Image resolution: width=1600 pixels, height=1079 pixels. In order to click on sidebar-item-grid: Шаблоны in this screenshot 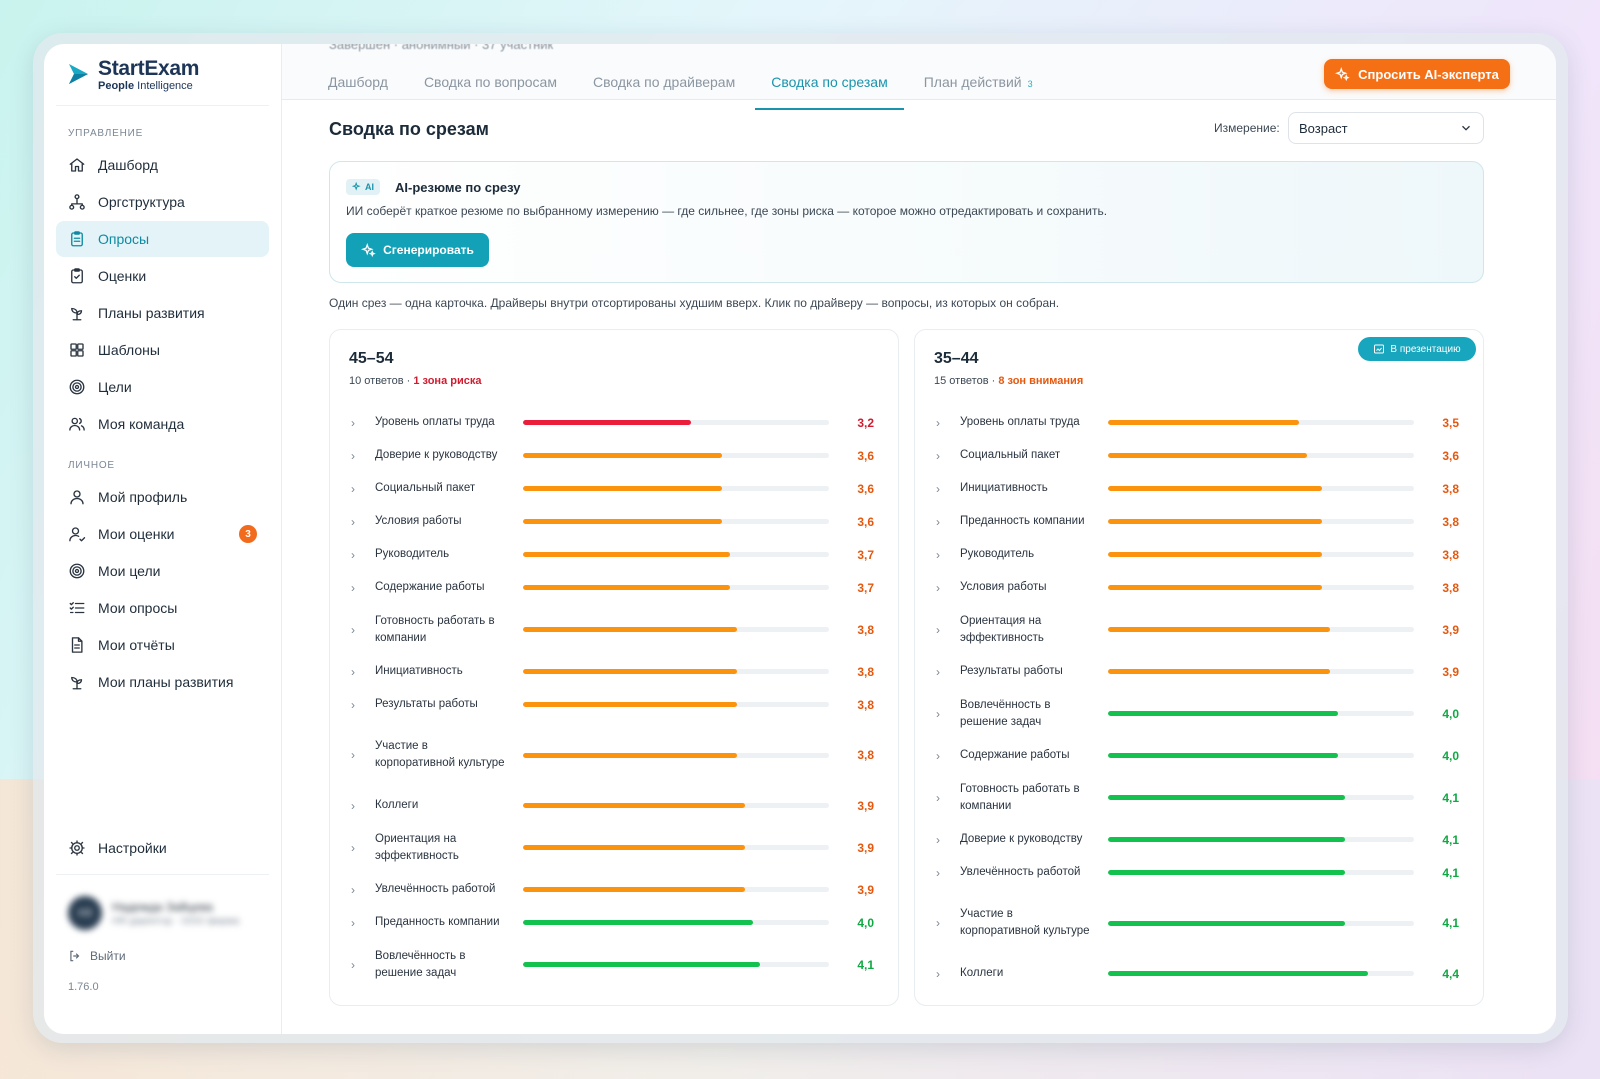, I will do `click(162, 350)`.